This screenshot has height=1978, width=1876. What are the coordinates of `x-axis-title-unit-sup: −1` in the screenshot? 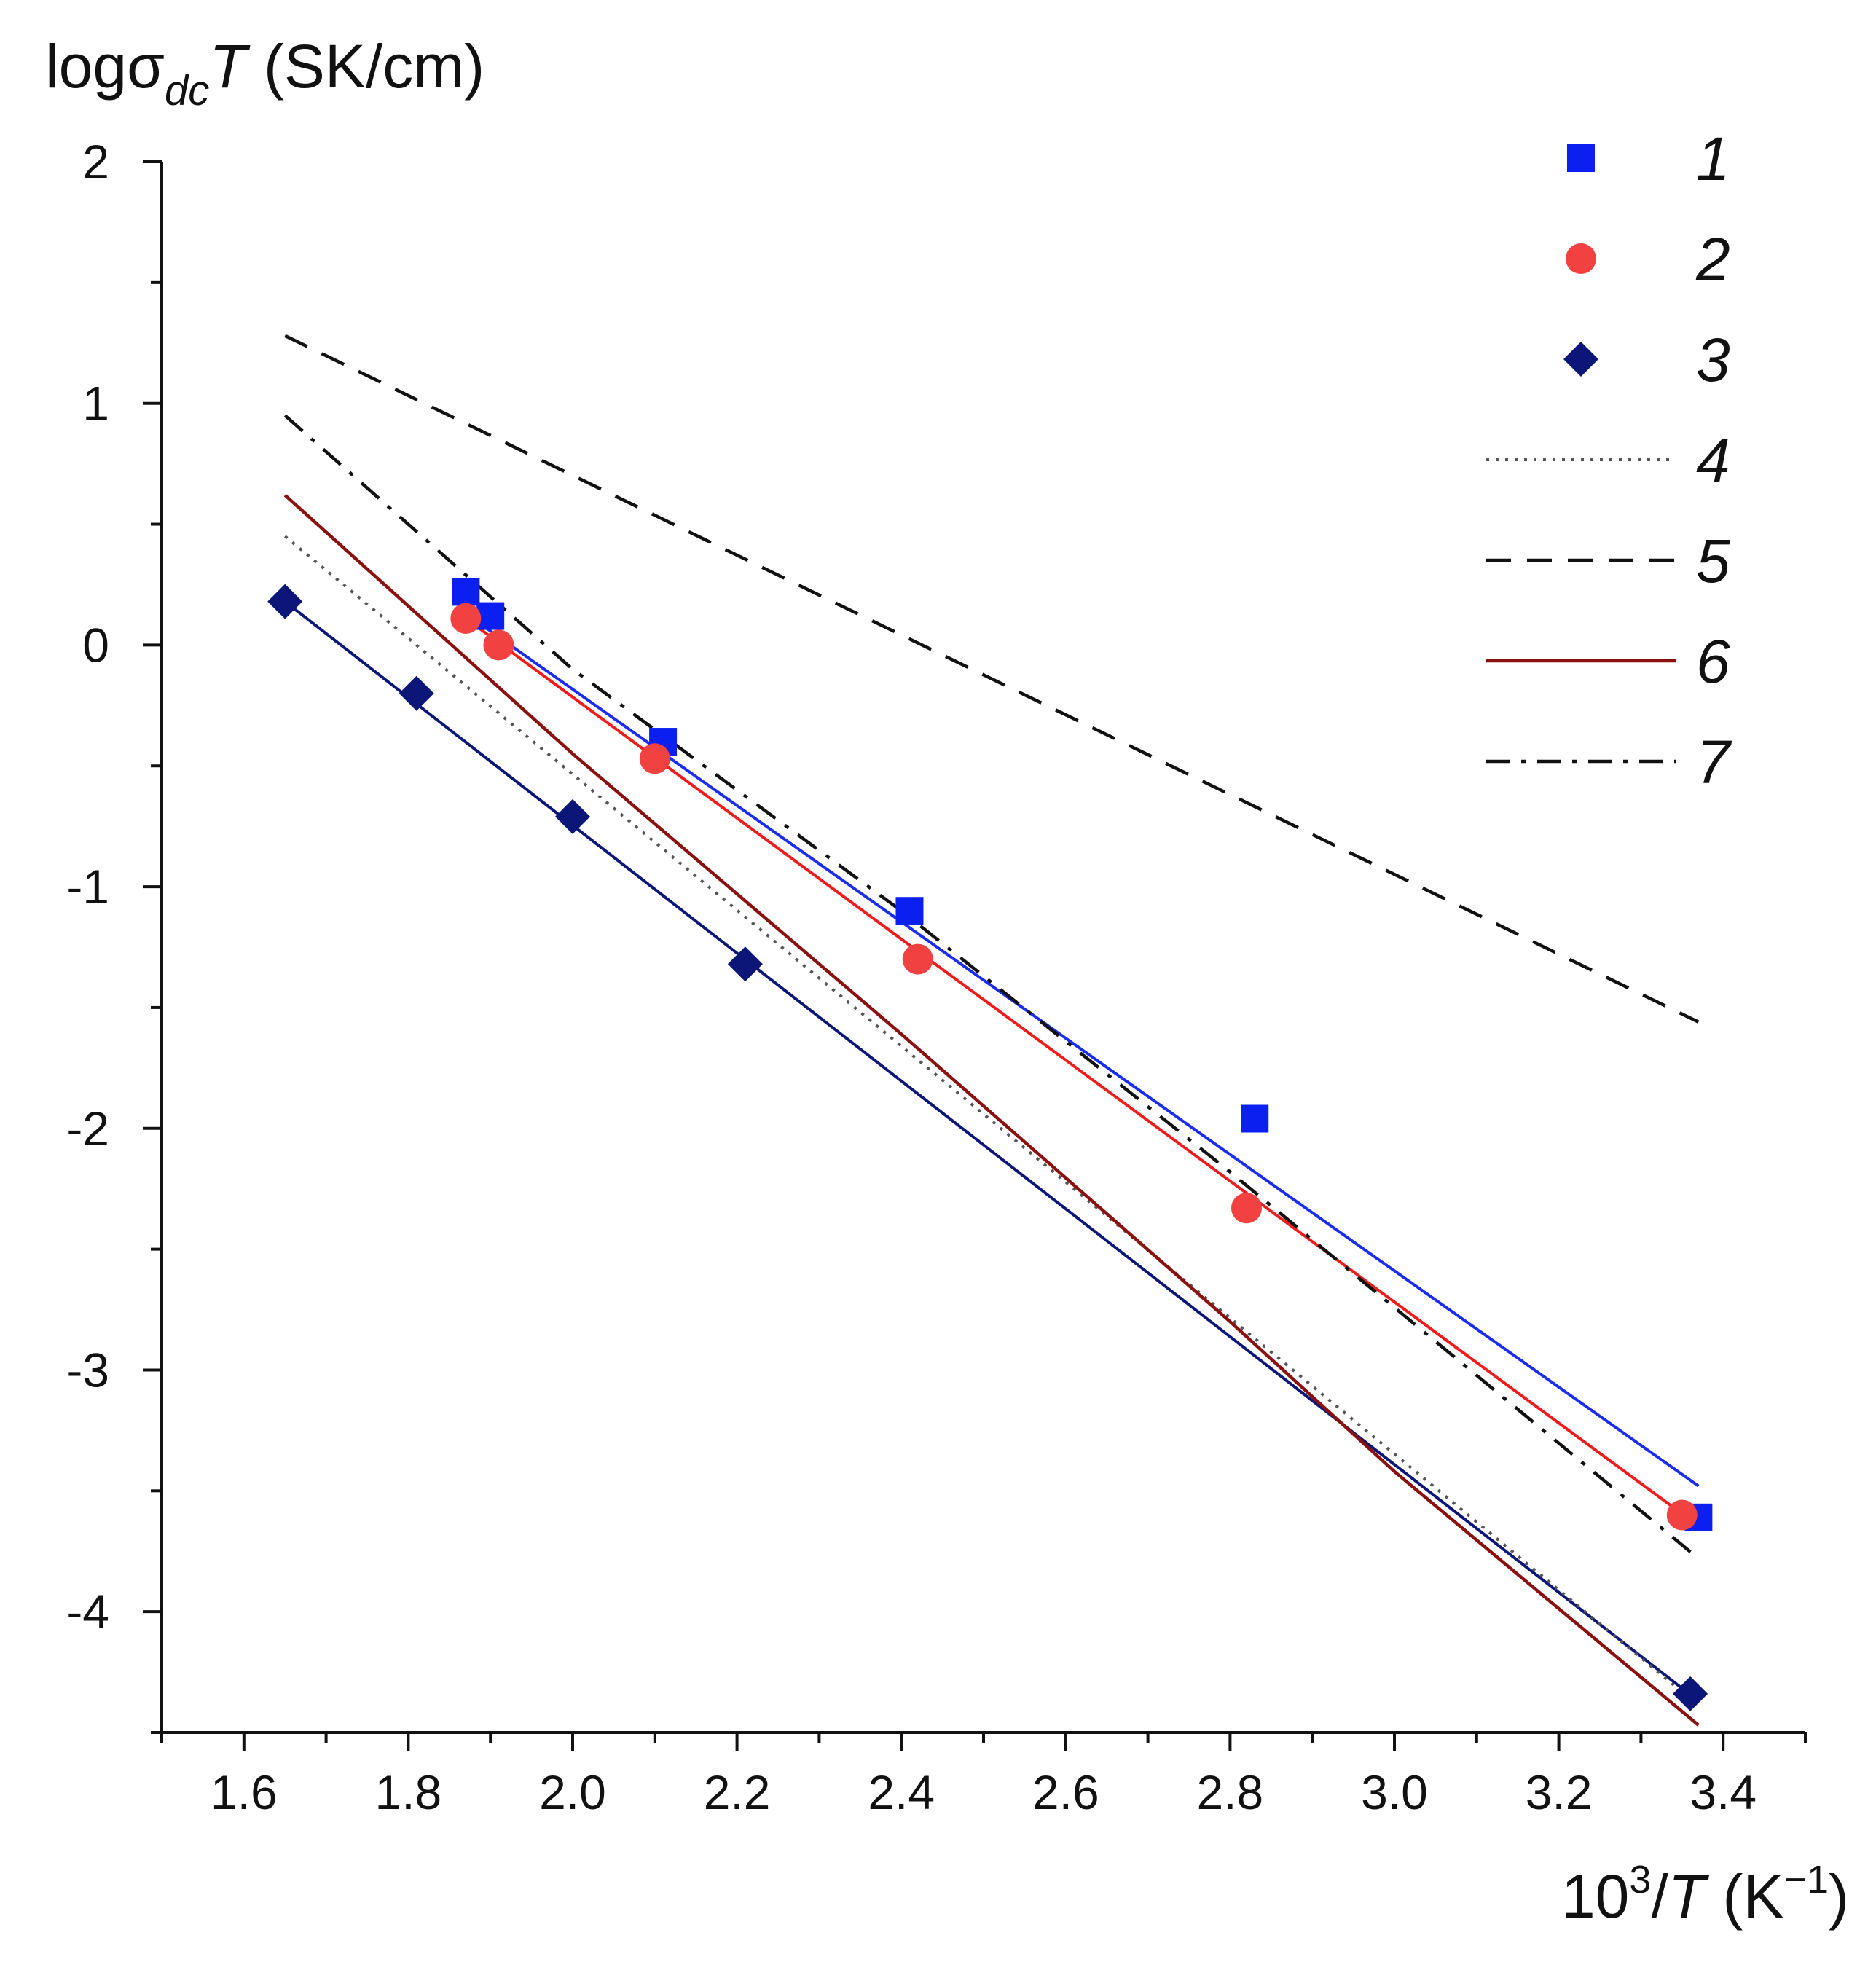 It's located at (1806, 1880).